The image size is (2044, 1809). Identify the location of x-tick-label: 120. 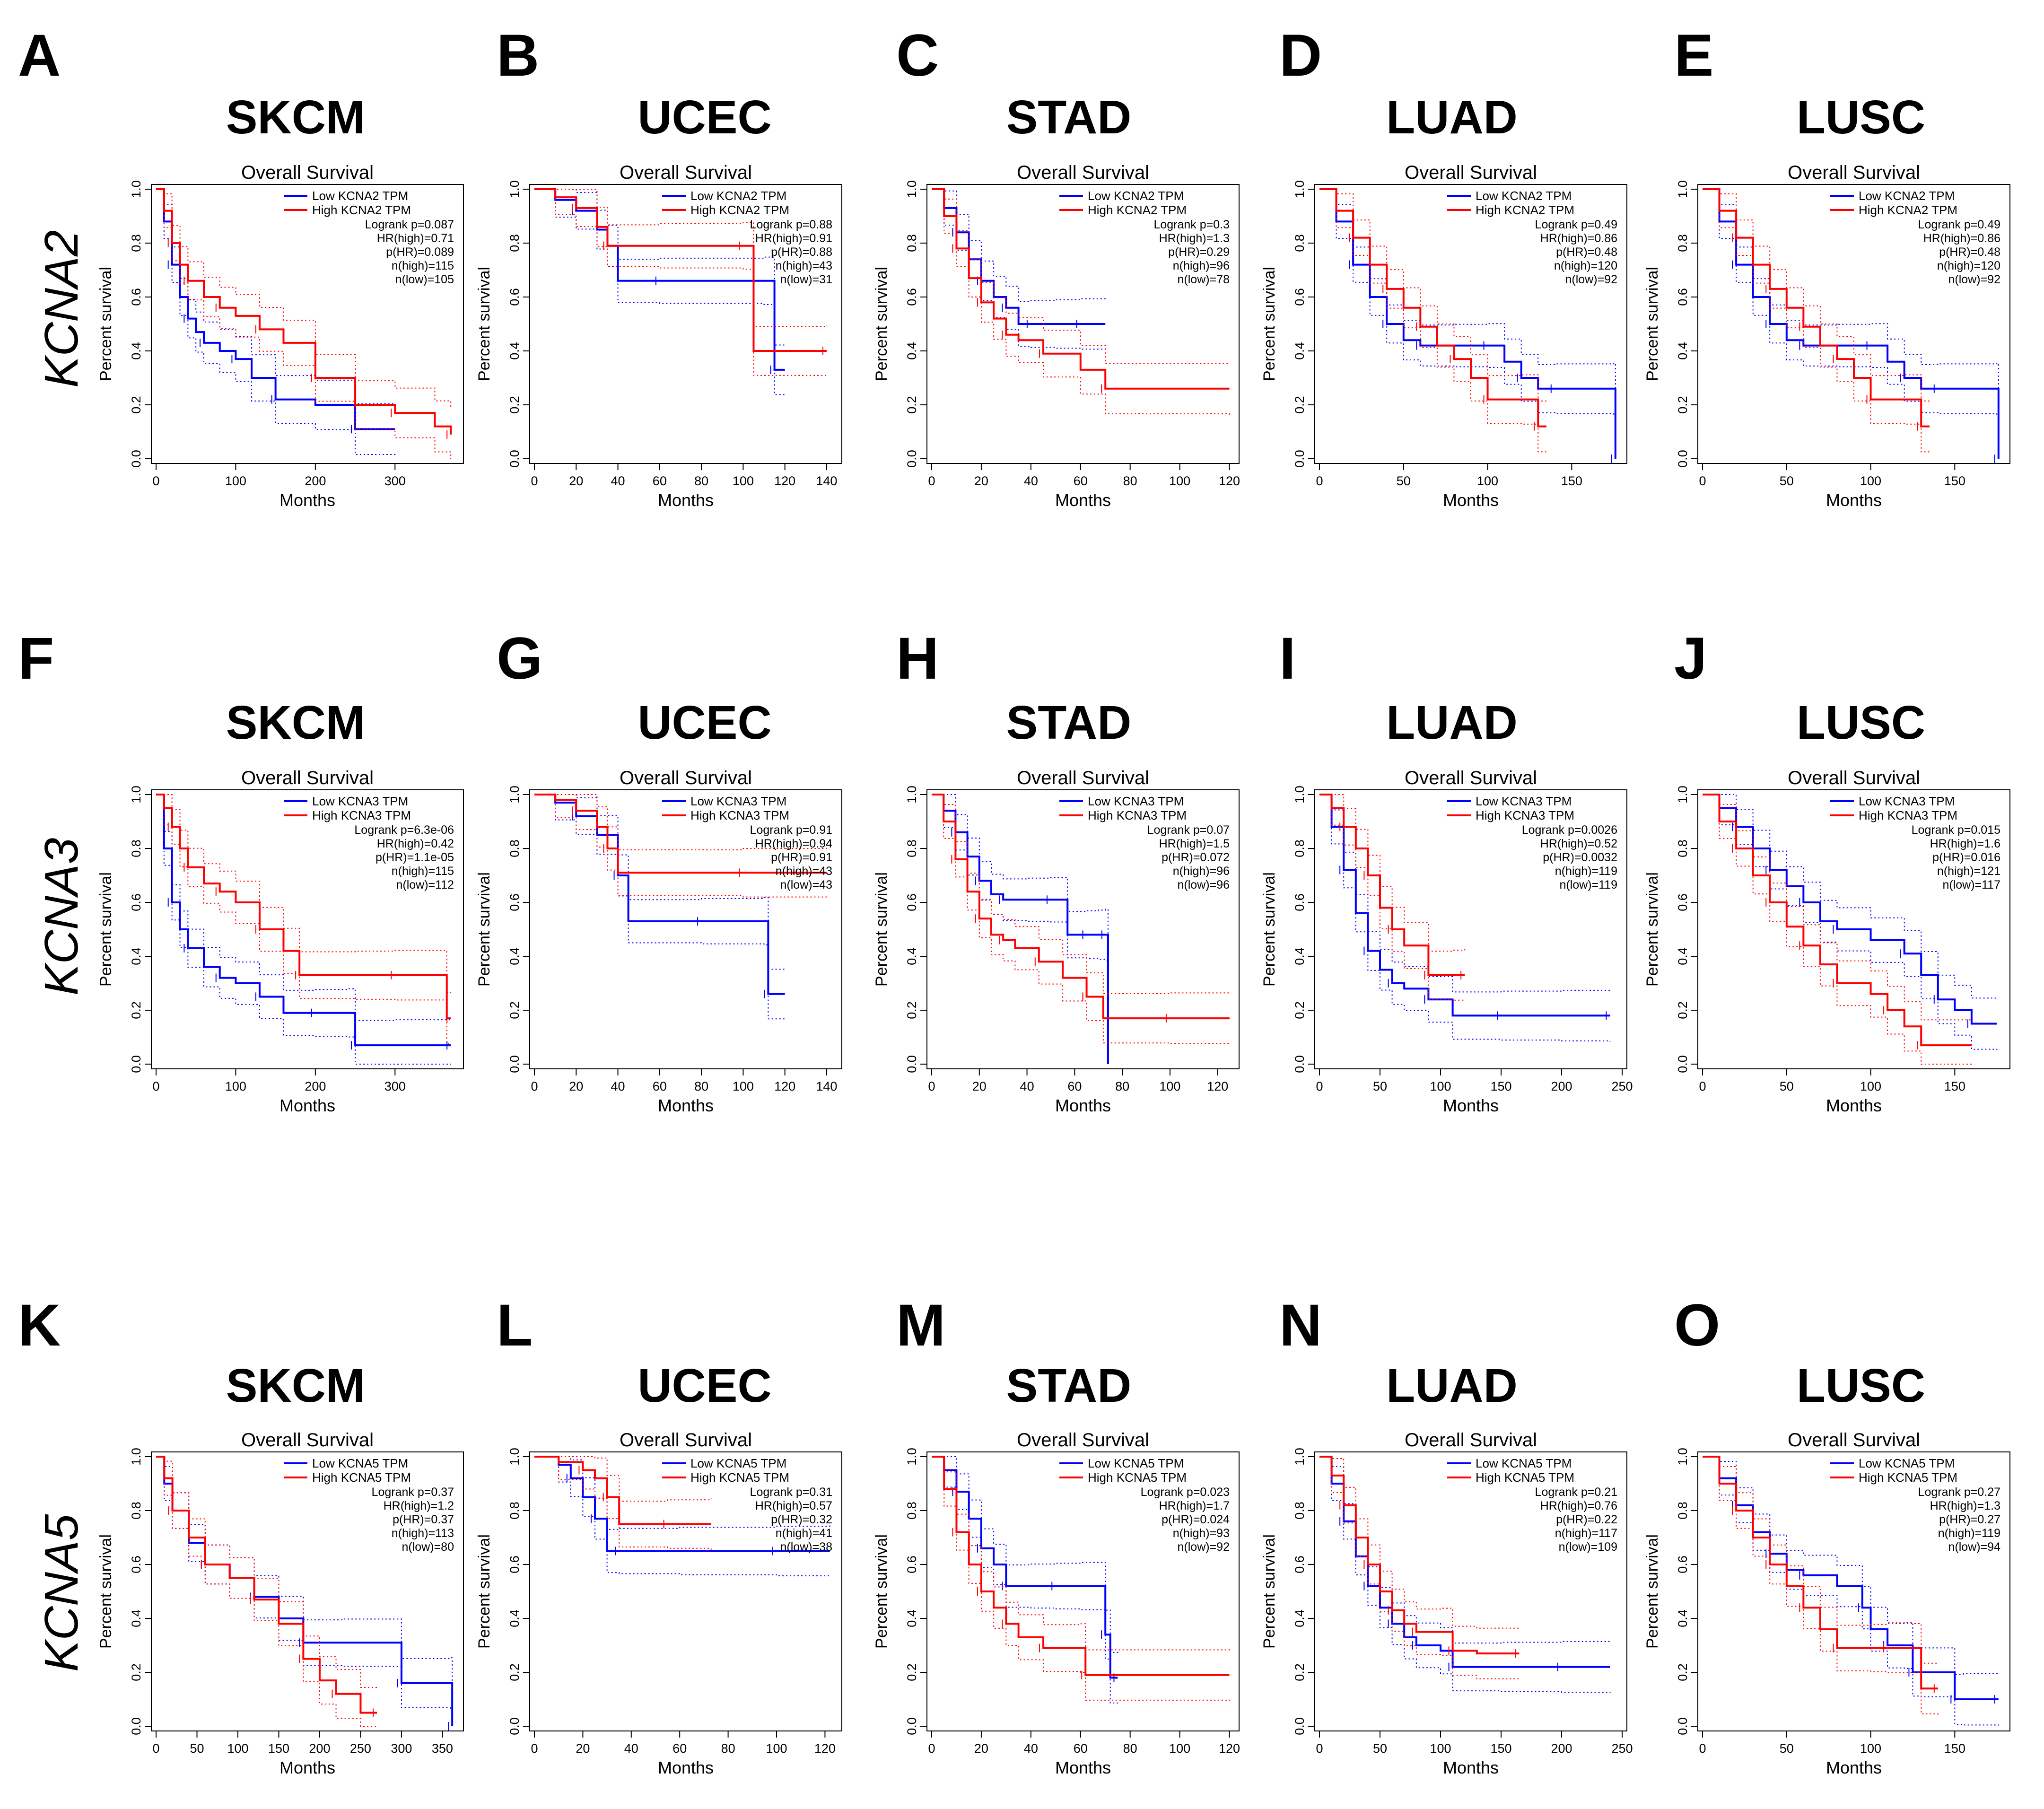
(1217, 1086).